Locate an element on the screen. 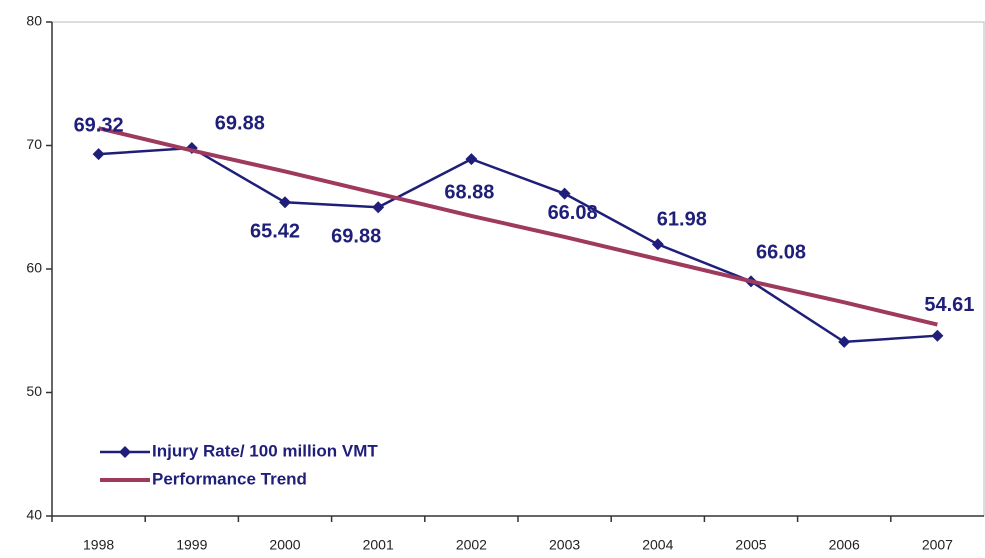 This screenshot has height=558, width=985. x-tick-label: 2002 is located at coordinates (471, 545).